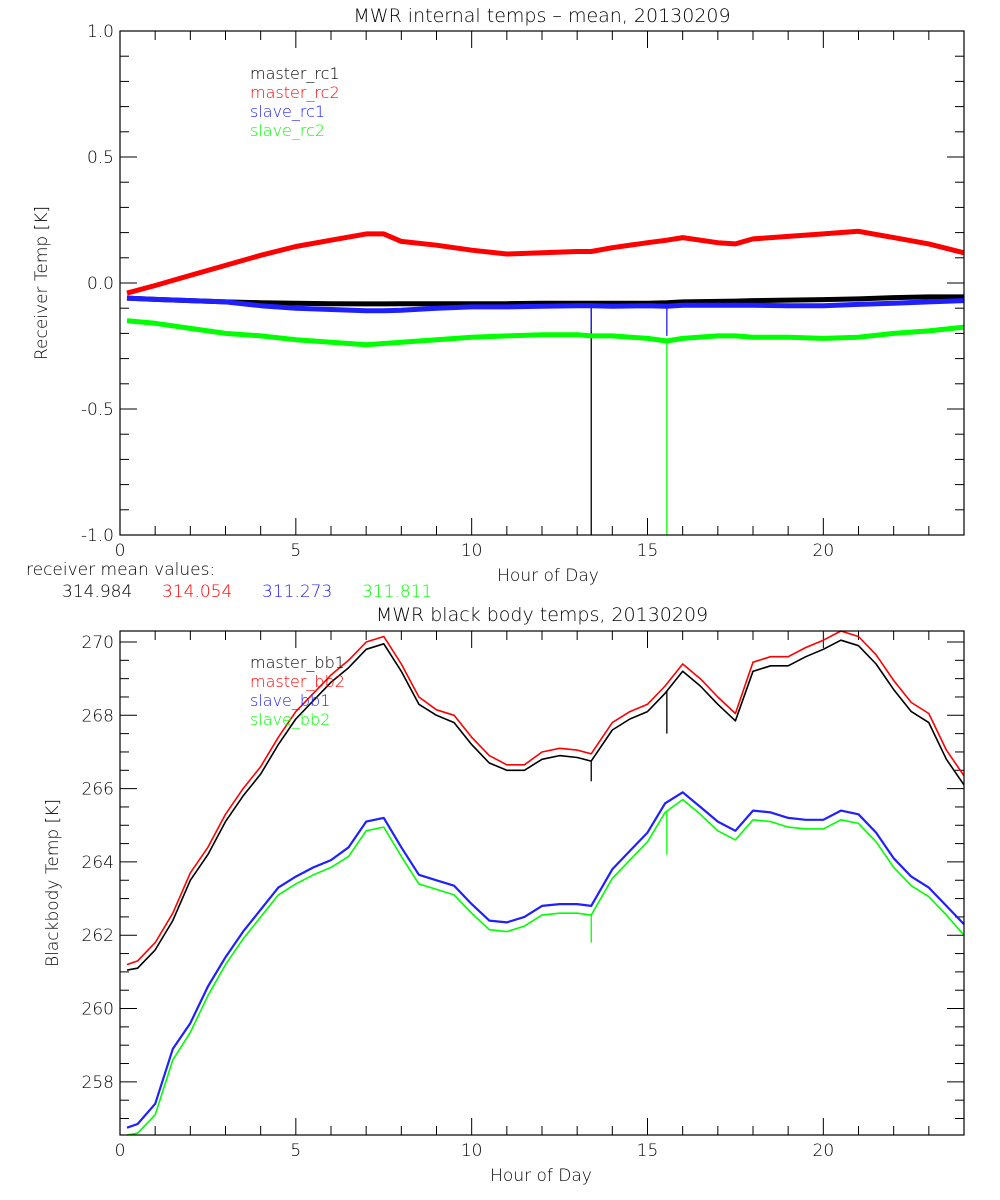 The width and height of the screenshot is (1000, 1200). I want to click on legend-entry: slave_rc1, so click(287, 111).